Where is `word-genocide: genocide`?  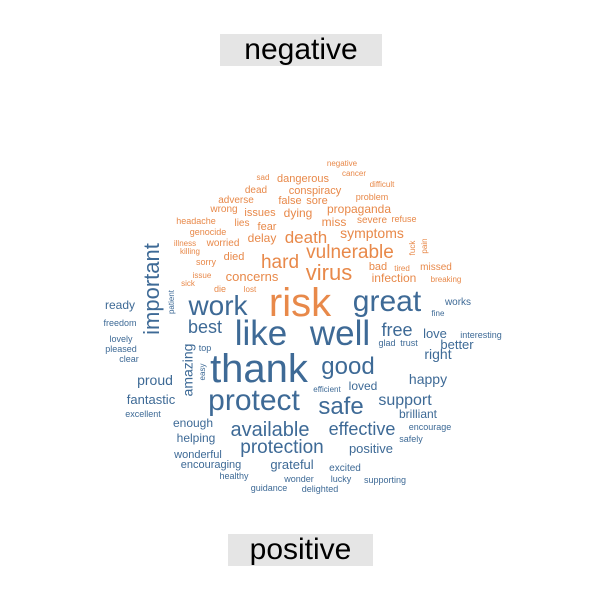 word-genocide: genocide is located at coordinates (208, 232).